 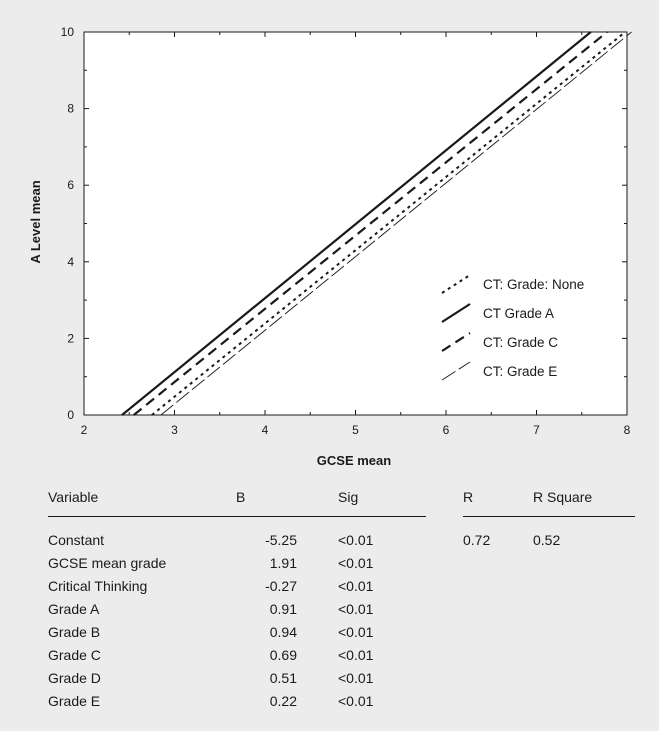 I want to click on table-row: Constant -5.25 <0.01 0.72 0.52, so click(x=343, y=540).